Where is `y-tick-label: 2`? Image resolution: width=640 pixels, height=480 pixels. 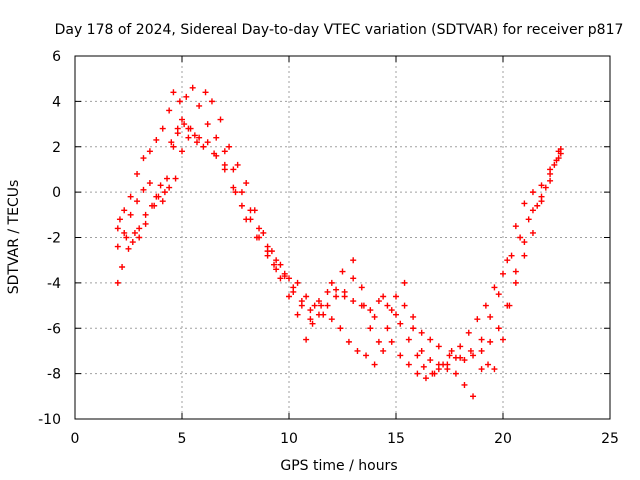 y-tick-label: 2 is located at coordinates (56, 148).